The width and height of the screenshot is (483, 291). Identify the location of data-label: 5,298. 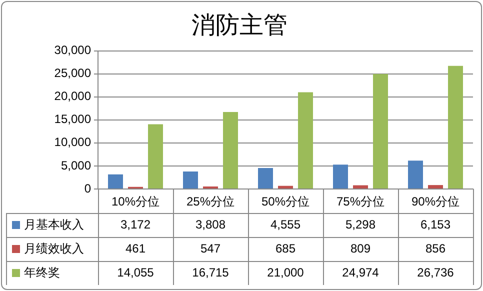
(360, 224).